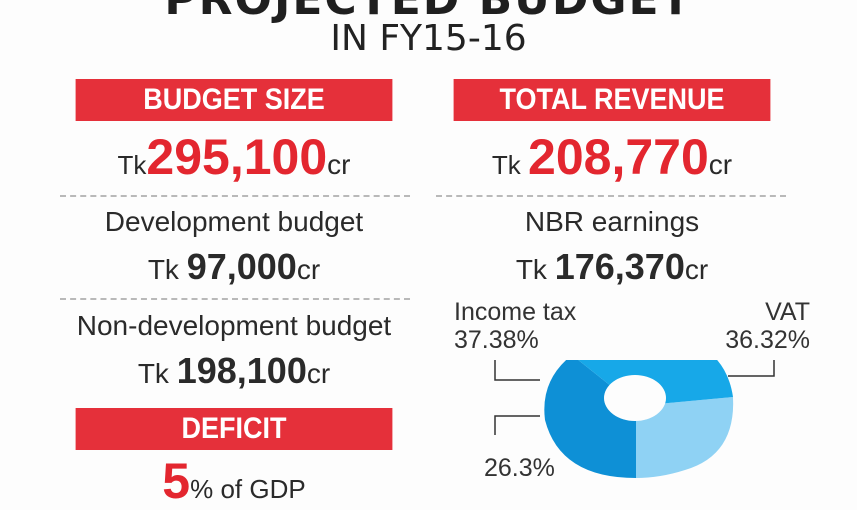  I want to click on slice-other, so click(685, 437).